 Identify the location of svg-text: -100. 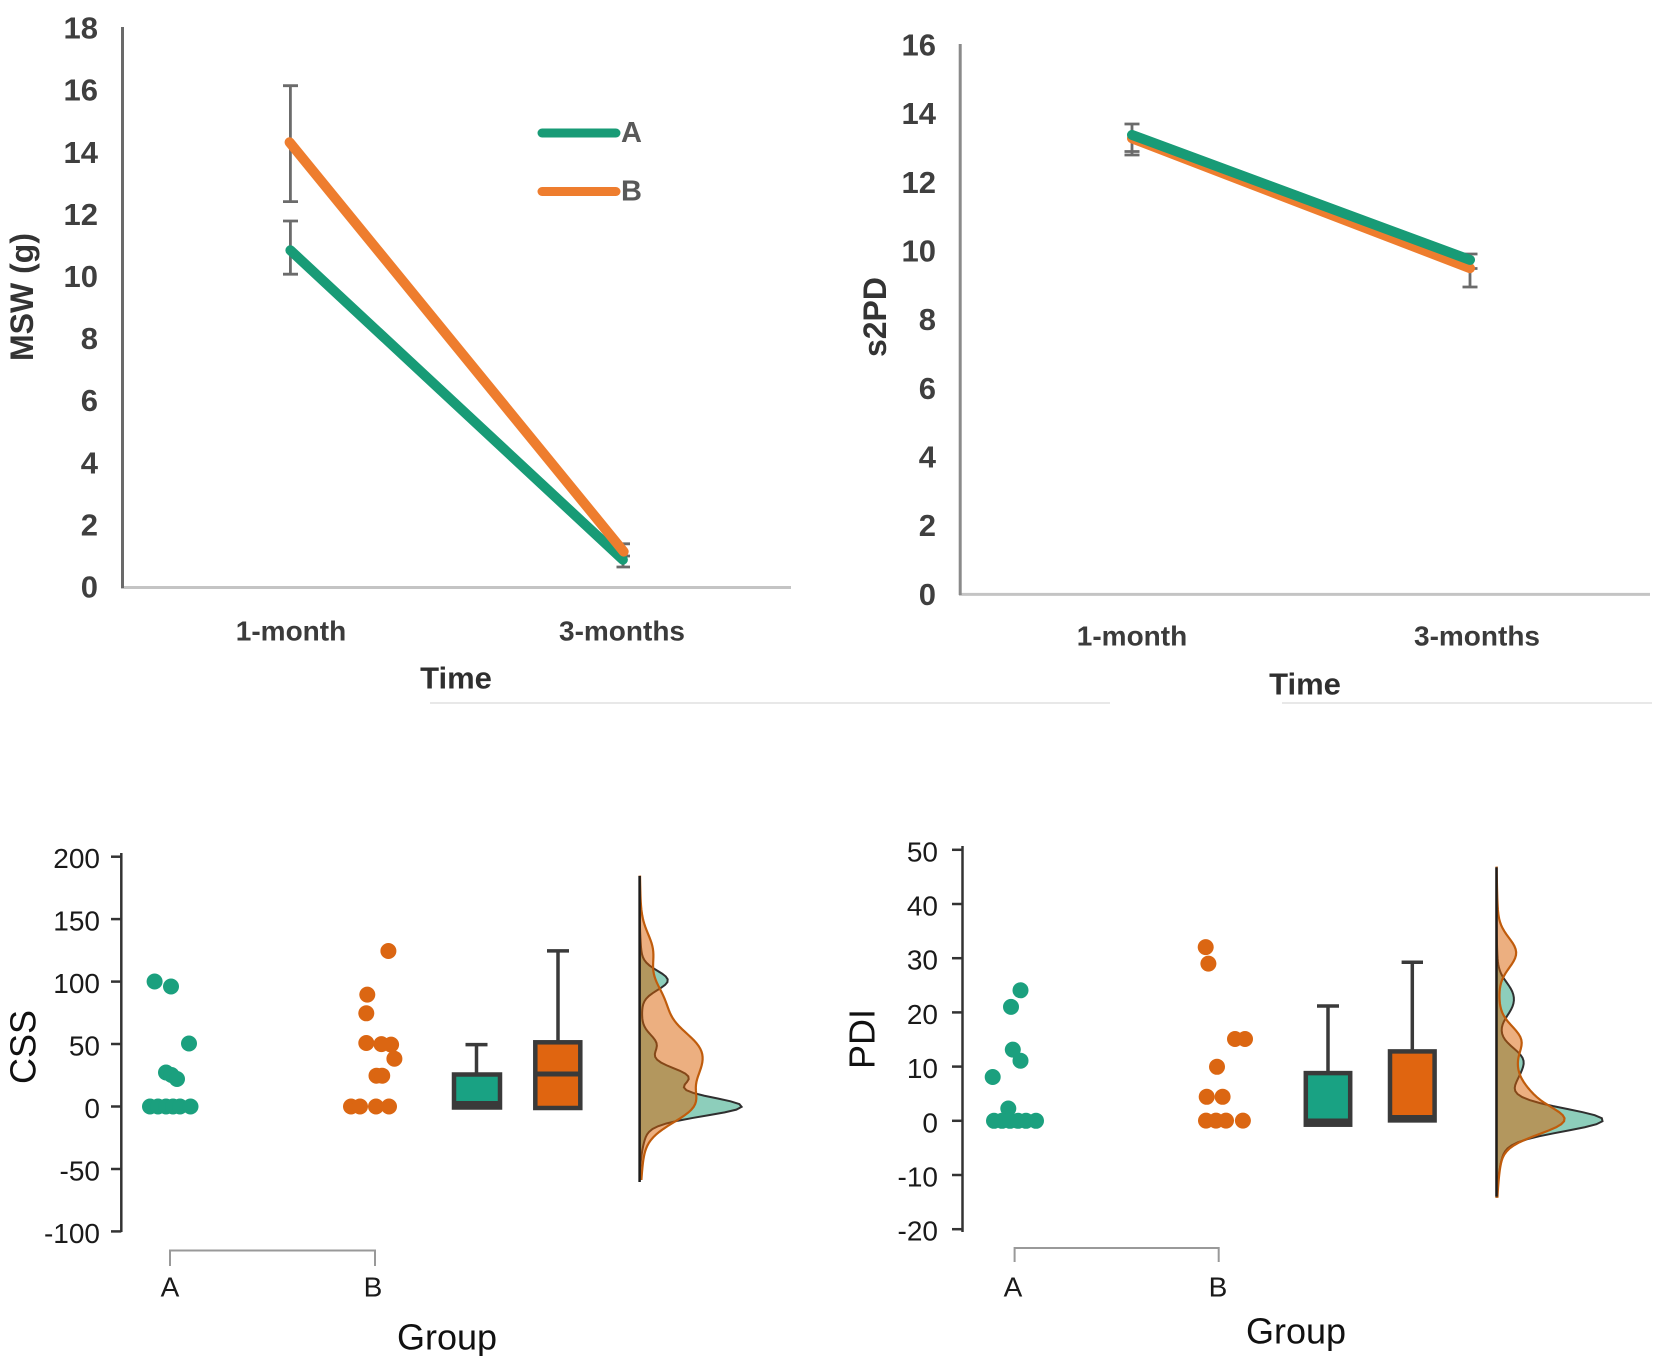
(72, 1233).